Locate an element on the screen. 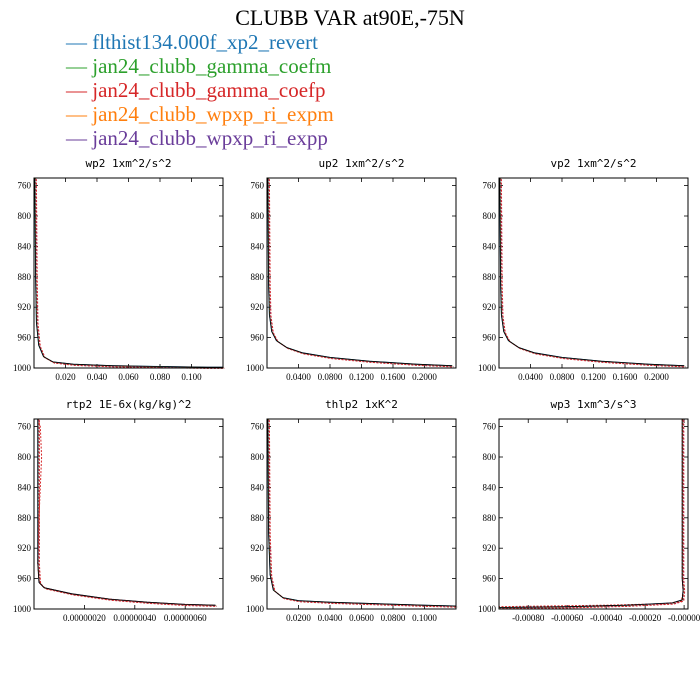 The image size is (700, 700). ytick-label-0-4: 920 is located at coordinates (25, 307).